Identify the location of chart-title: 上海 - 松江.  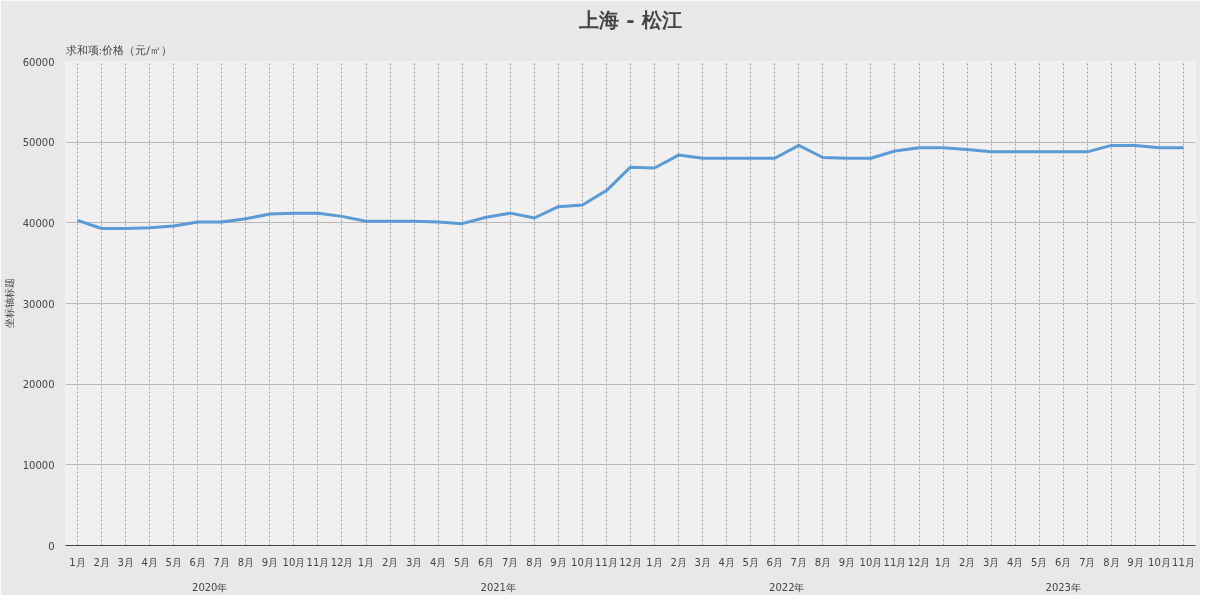
(630, 19).